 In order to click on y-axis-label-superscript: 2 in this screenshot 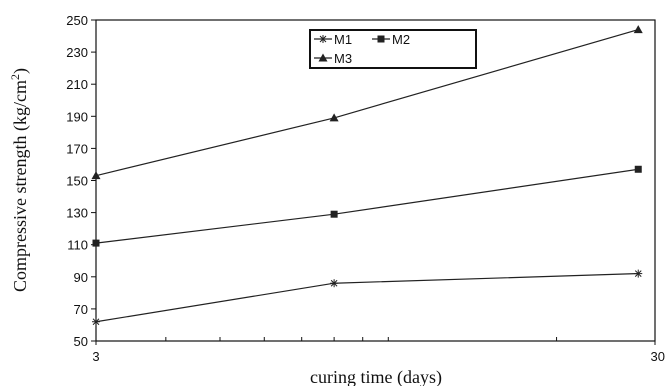, I will do `click(15, 77)`.